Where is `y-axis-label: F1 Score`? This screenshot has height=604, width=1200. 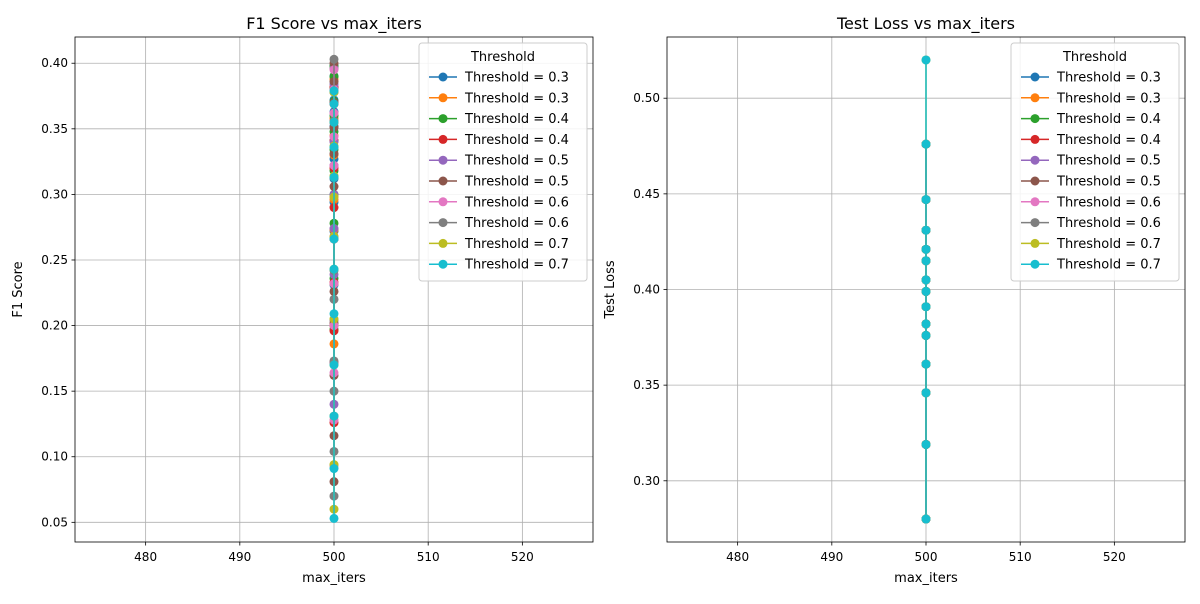
y-axis-label: F1 Score is located at coordinates (18, 289).